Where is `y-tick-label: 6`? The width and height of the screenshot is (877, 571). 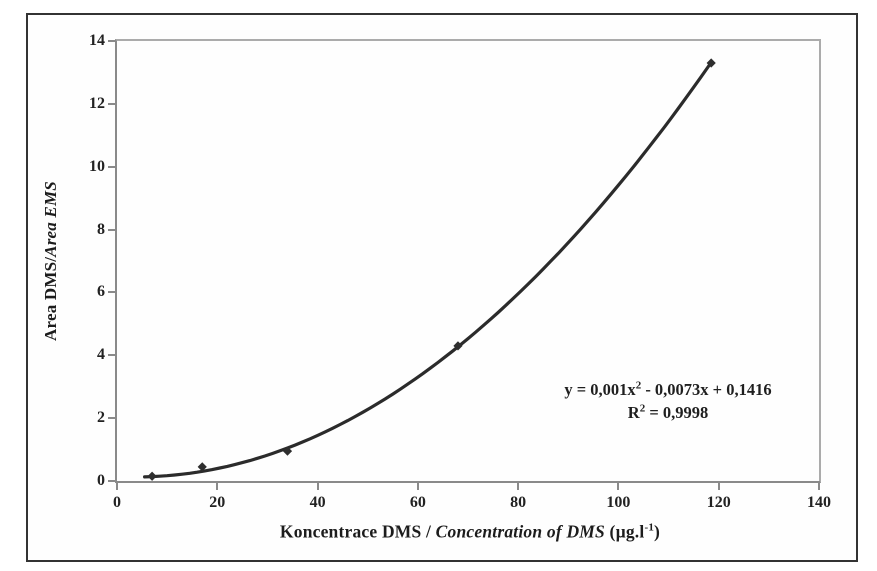 y-tick-label: 6 is located at coordinates (101, 292).